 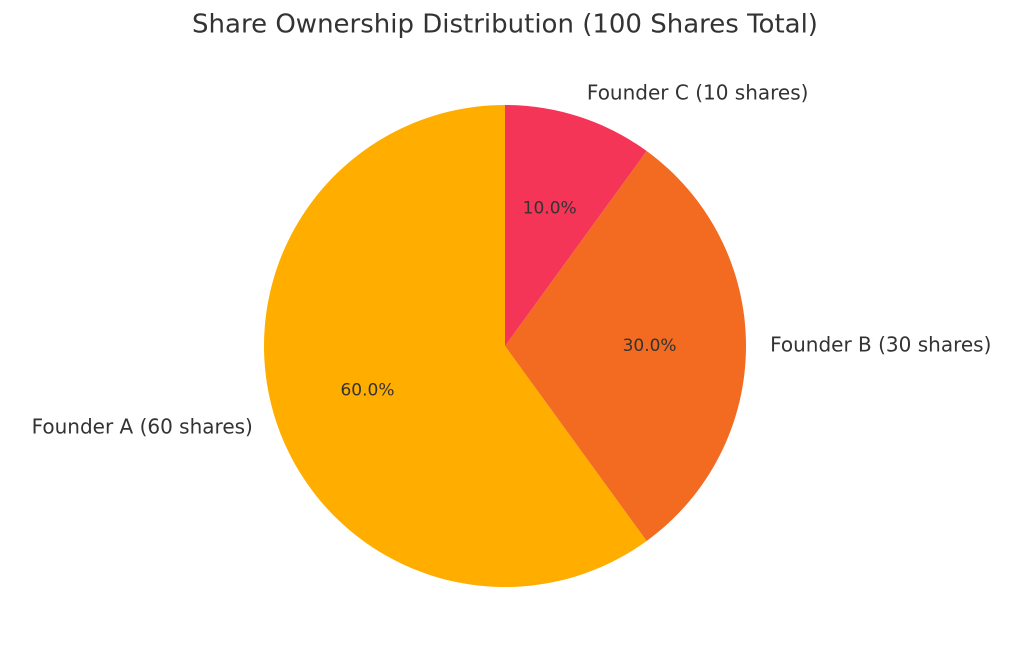 I want to click on percent-label: 10.0%, so click(x=550, y=208).